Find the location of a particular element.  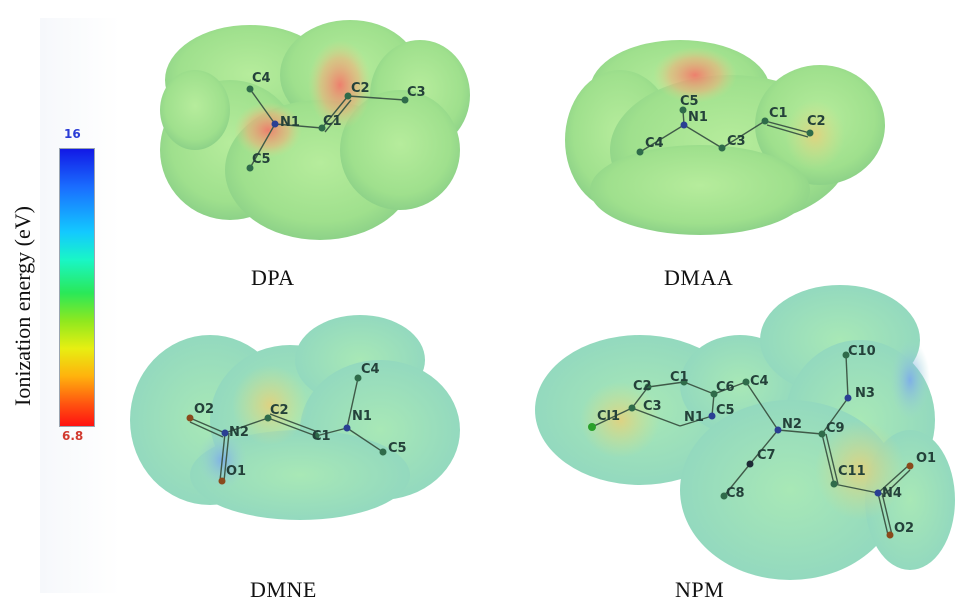

atom-label: N4 is located at coordinates (892, 493).